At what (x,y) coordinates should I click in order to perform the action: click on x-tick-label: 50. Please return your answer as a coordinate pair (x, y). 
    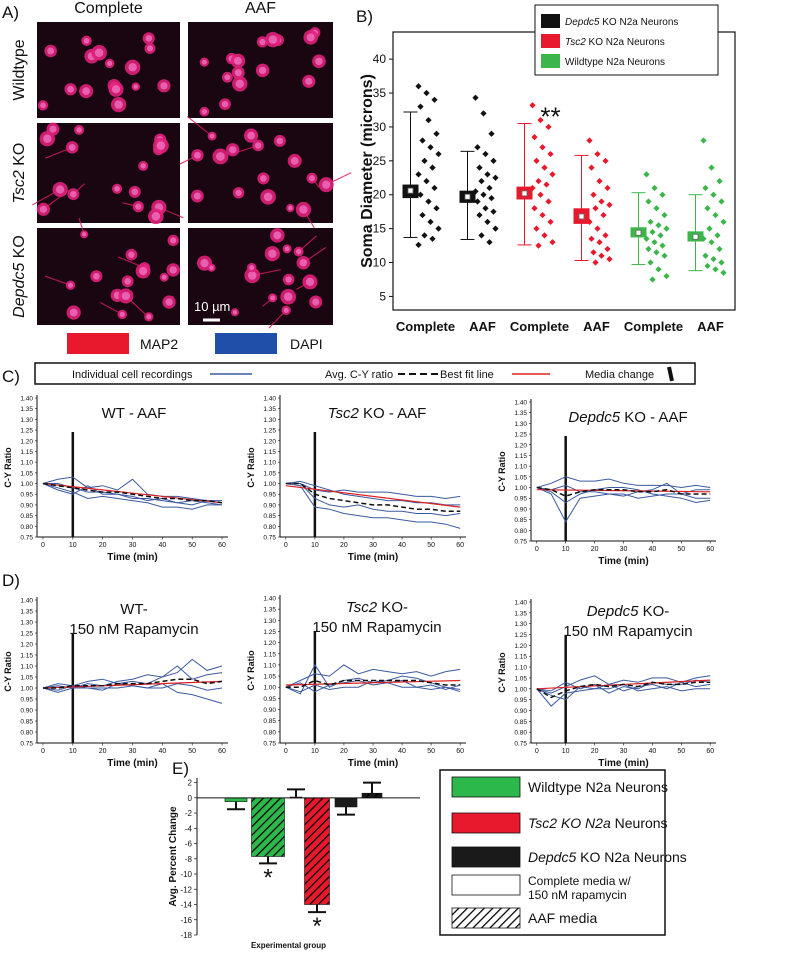
    Looking at the image, I should click on (681, 751).